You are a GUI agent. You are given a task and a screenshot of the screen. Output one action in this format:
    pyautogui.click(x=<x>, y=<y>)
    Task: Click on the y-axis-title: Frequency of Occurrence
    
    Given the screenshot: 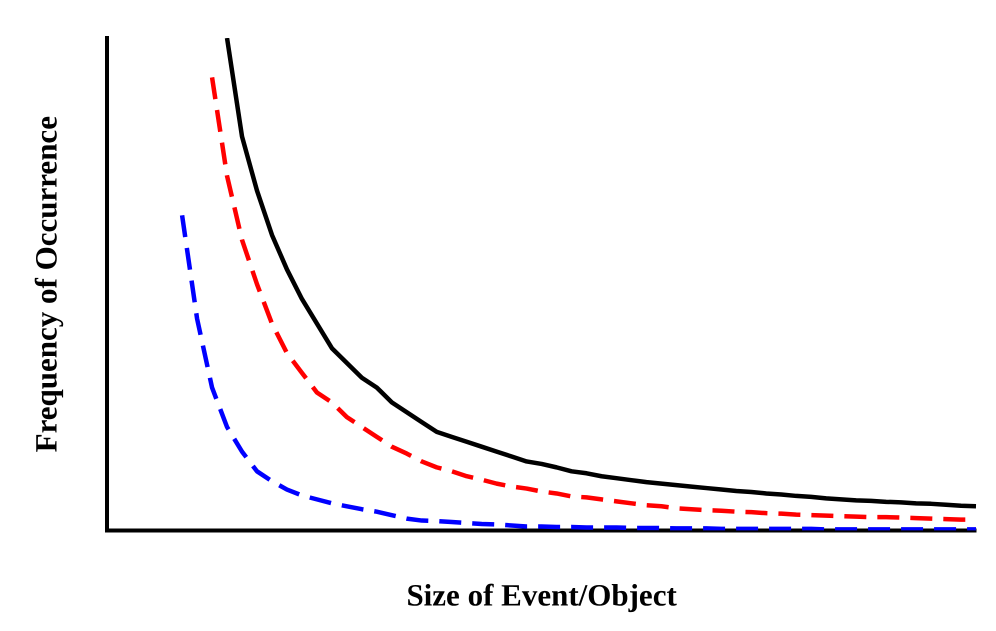 What is the action you would take?
    pyautogui.click(x=46, y=284)
    